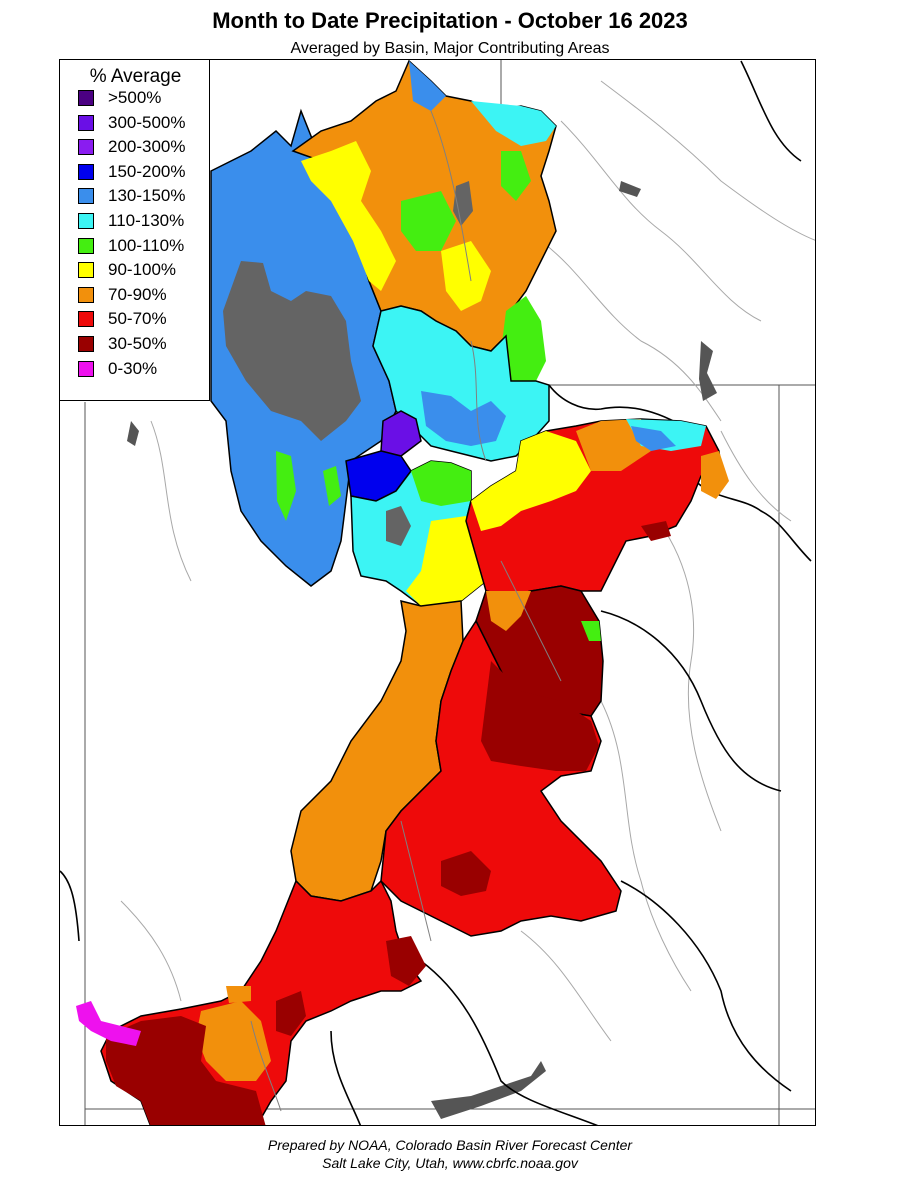 The width and height of the screenshot is (900, 1200). What do you see at coordinates (133, 368) in the screenshot?
I see `legend-label: 0-30%` at bounding box center [133, 368].